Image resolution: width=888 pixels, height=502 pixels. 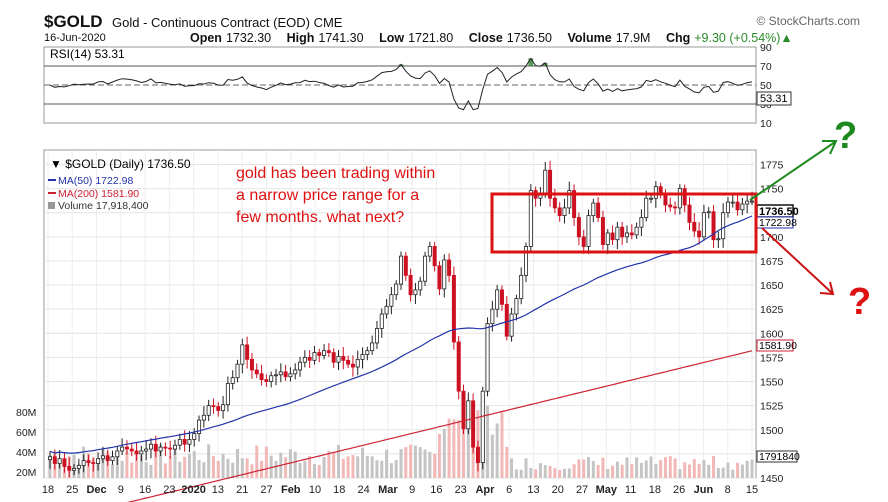 I want to click on x-tick-label: 21, so click(x=242, y=490).